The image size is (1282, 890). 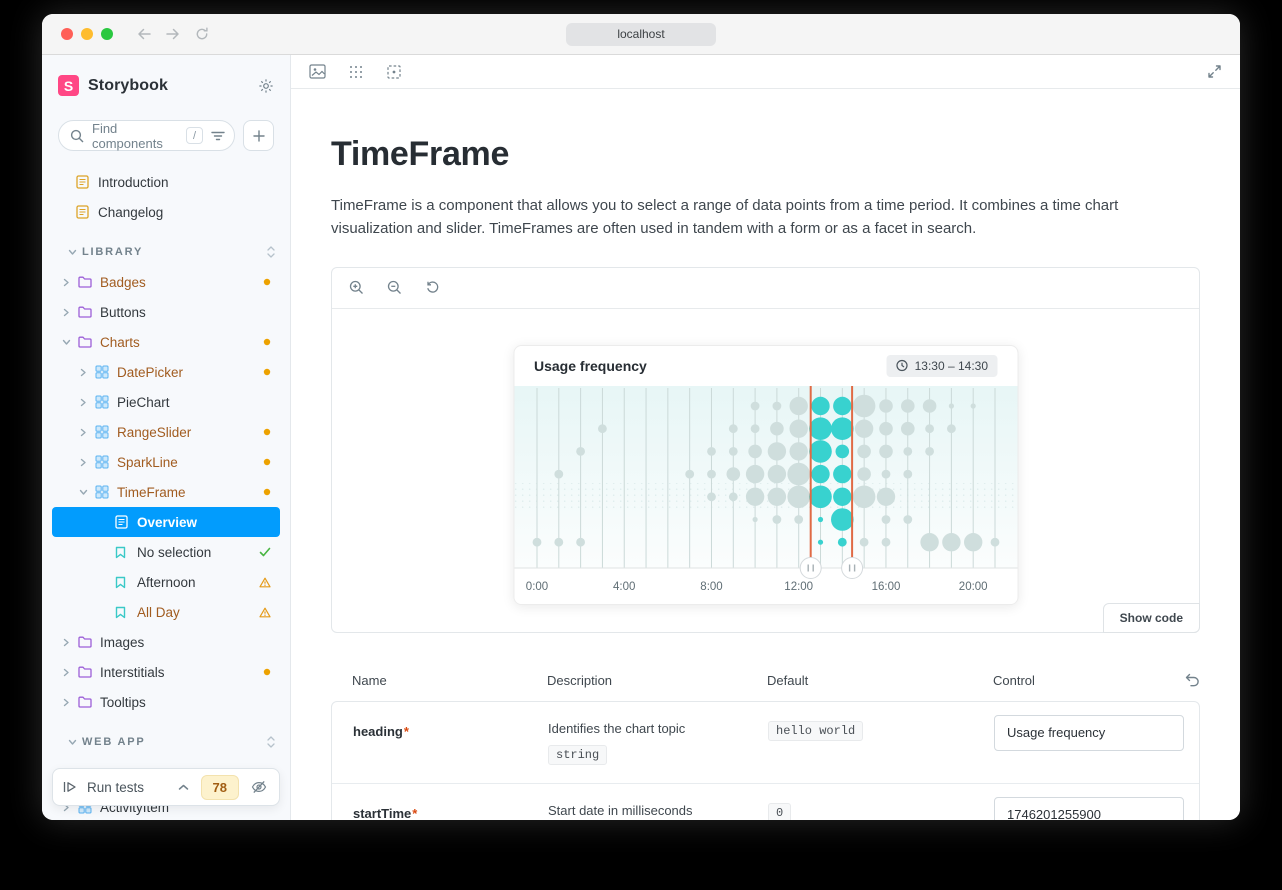 What do you see at coordinates (166, 312) in the screenshot?
I see `sidebar-item-buttons: Buttons` at bounding box center [166, 312].